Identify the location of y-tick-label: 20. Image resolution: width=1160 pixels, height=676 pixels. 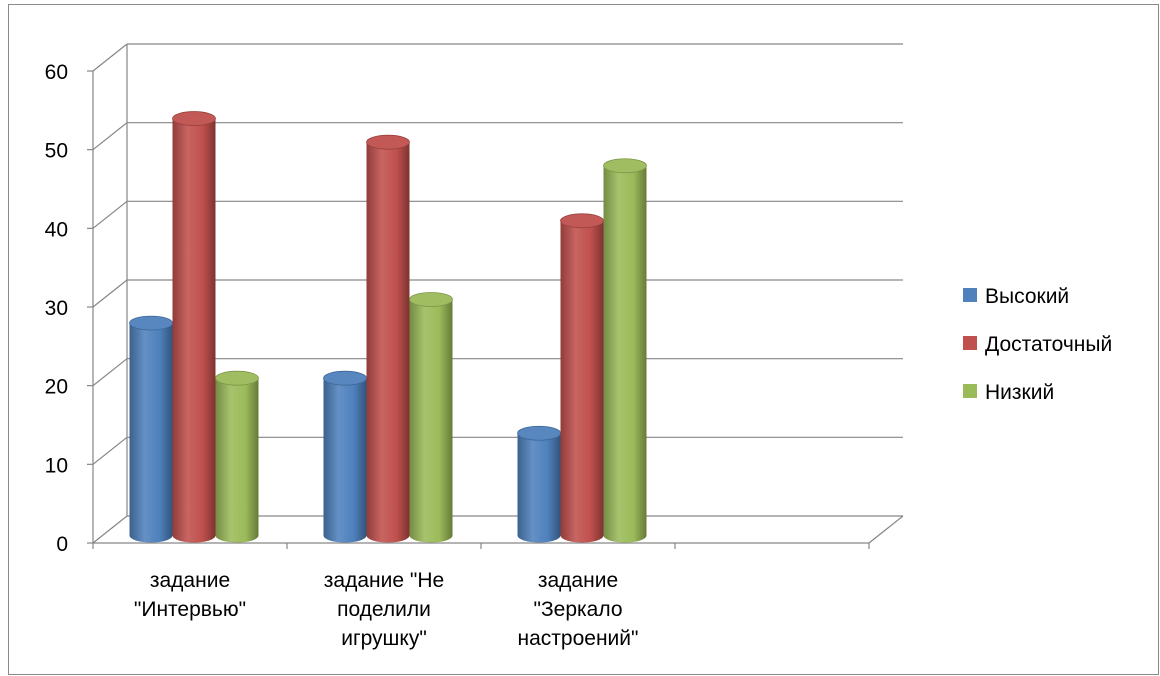
(56, 387).